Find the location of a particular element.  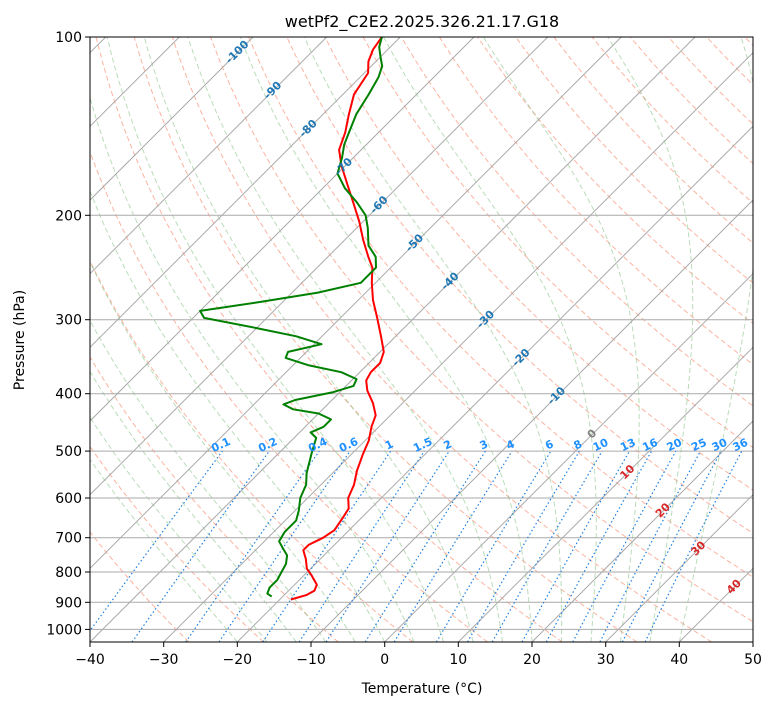

x-tick-label: 30 is located at coordinates (606, 660).